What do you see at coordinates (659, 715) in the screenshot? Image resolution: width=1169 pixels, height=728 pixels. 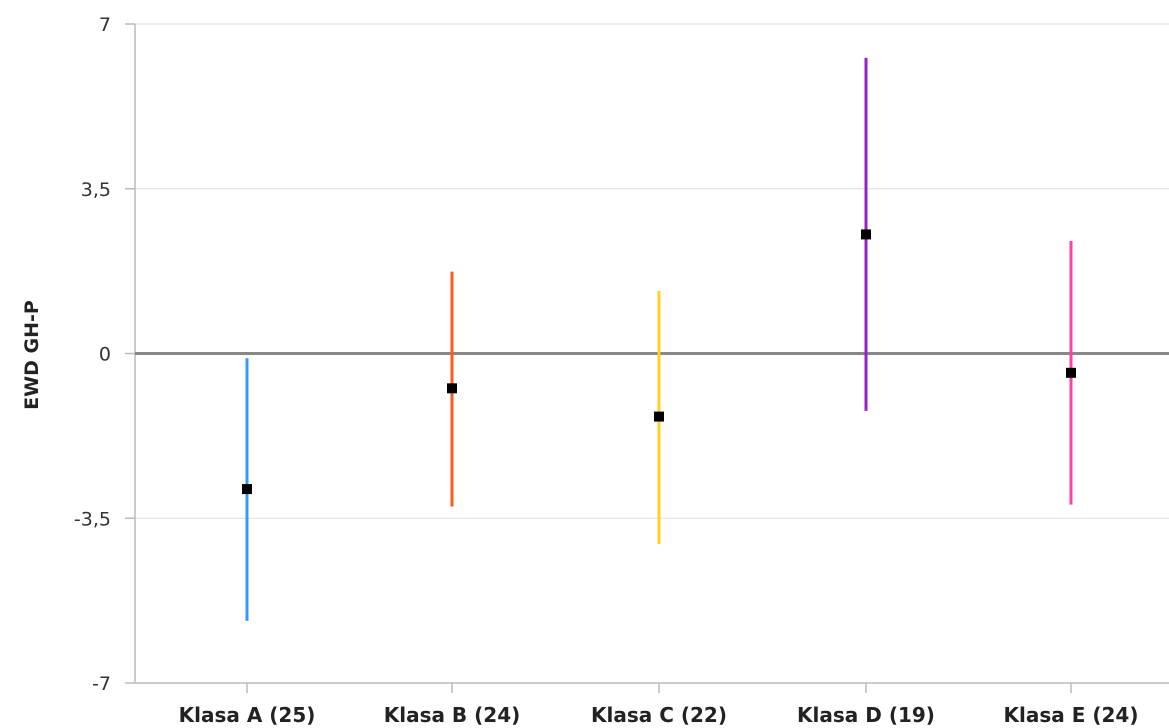 I see `x-tick-label: Klasa C (22)` at bounding box center [659, 715].